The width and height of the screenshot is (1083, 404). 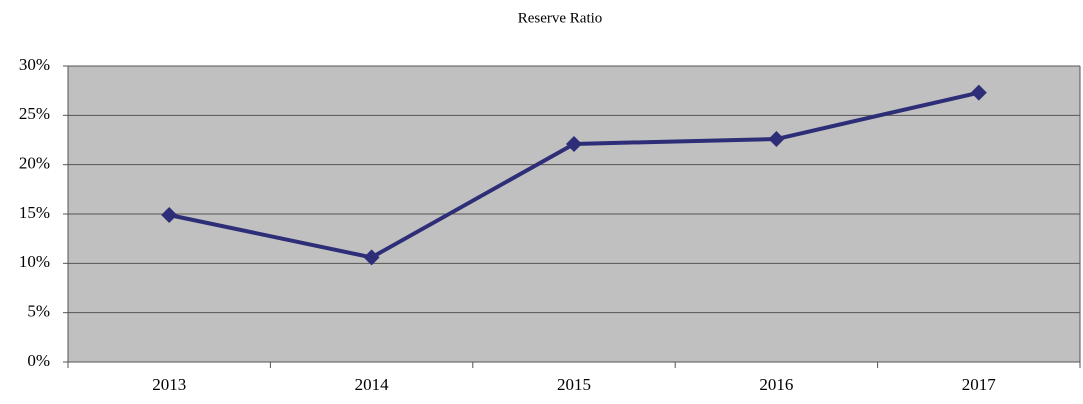 What do you see at coordinates (776, 384) in the screenshot?
I see `x-tick-label: 2016` at bounding box center [776, 384].